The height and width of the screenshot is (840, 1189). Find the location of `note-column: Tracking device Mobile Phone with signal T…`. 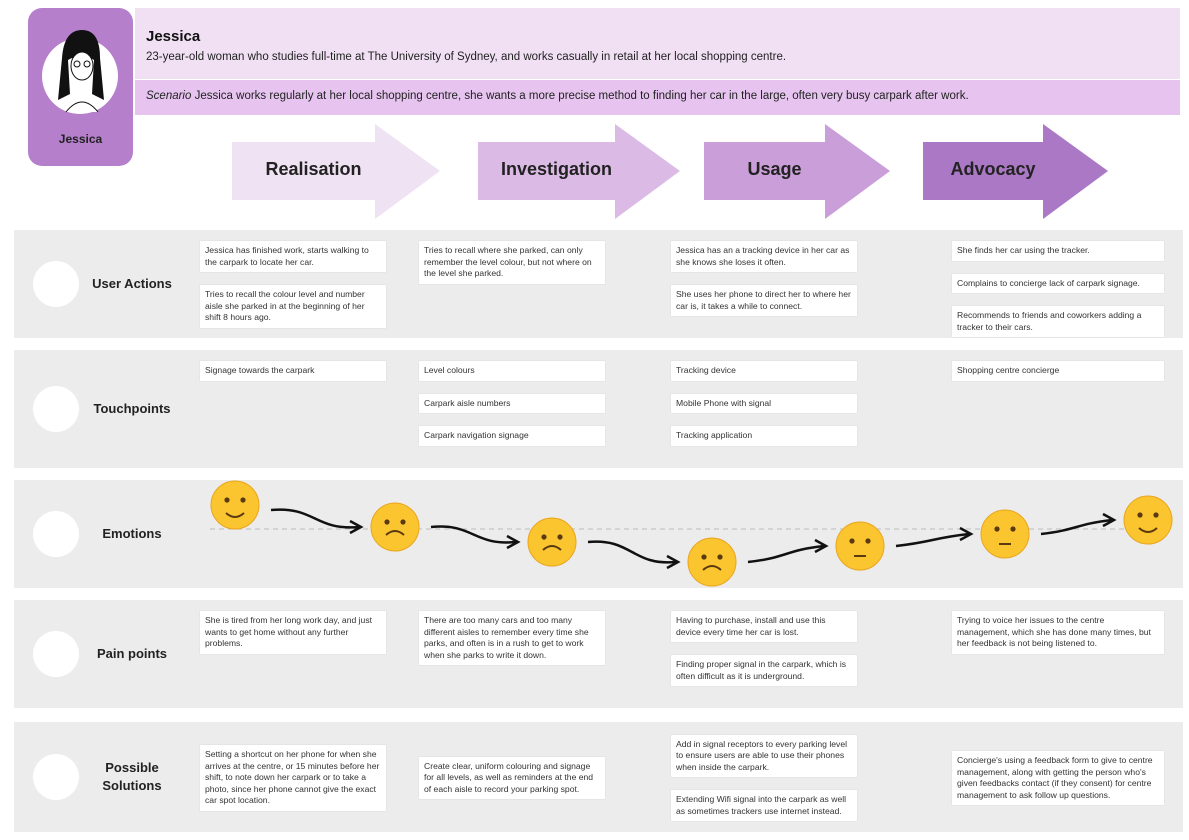

note-column: Tracking device Mobile Phone with signal T… is located at coordinates (764, 410).